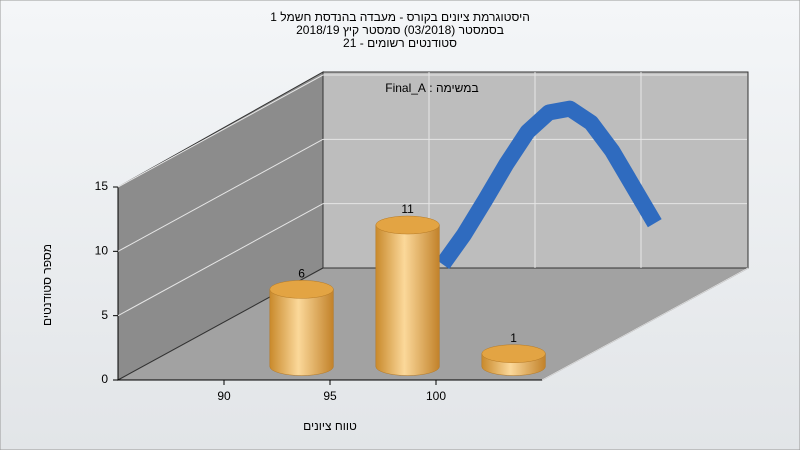 The image size is (800, 450). I want to click on y-tick-label: 10, so click(102, 251).